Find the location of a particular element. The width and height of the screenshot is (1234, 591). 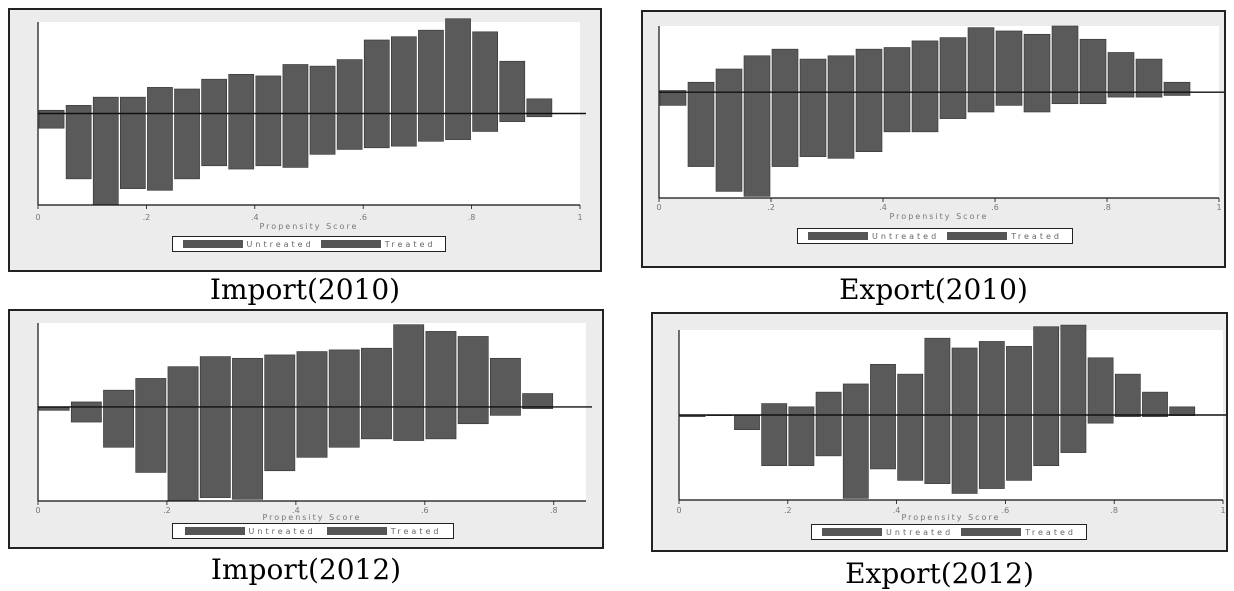

chart-export-2012: 0 .2 .4 .6 .8 1 Propensity Score is located at coordinates (951, 423).